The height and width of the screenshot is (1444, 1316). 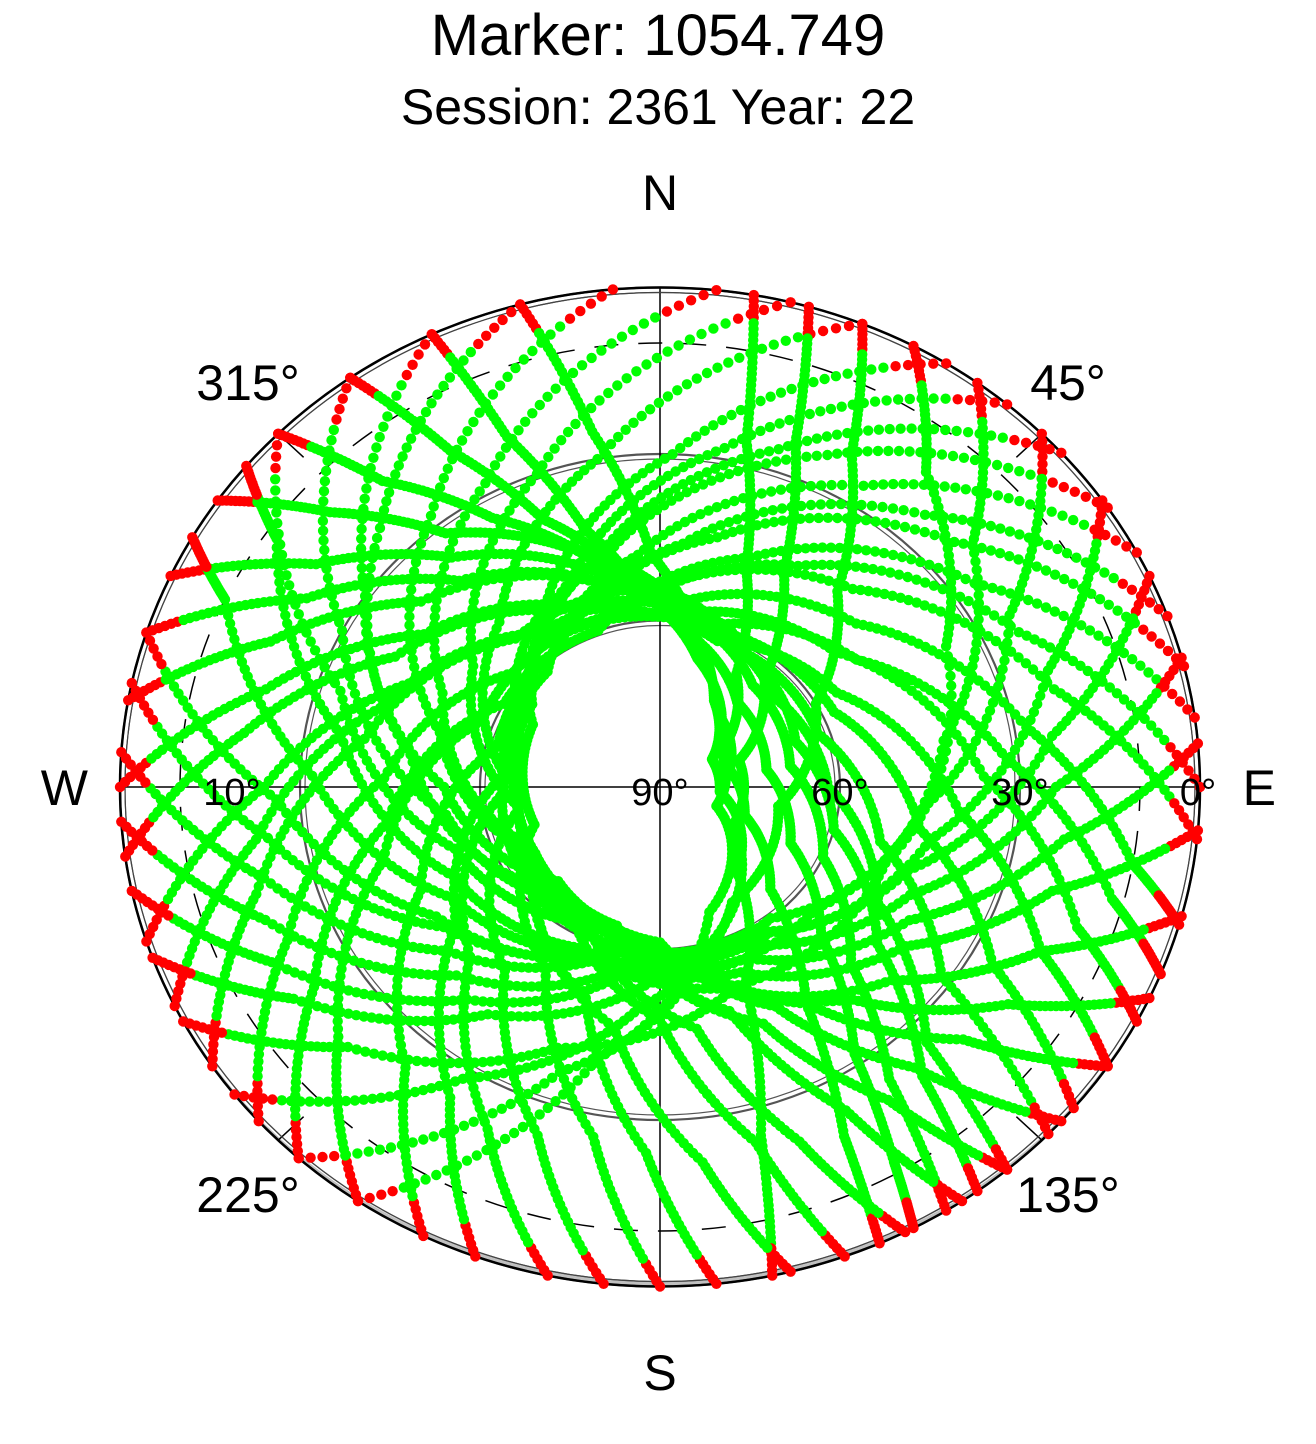 What do you see at coordinates (658, 35) in the screenshot?
I see `chart-title: Marker: 1054.749` at bounding box center [658, 35].